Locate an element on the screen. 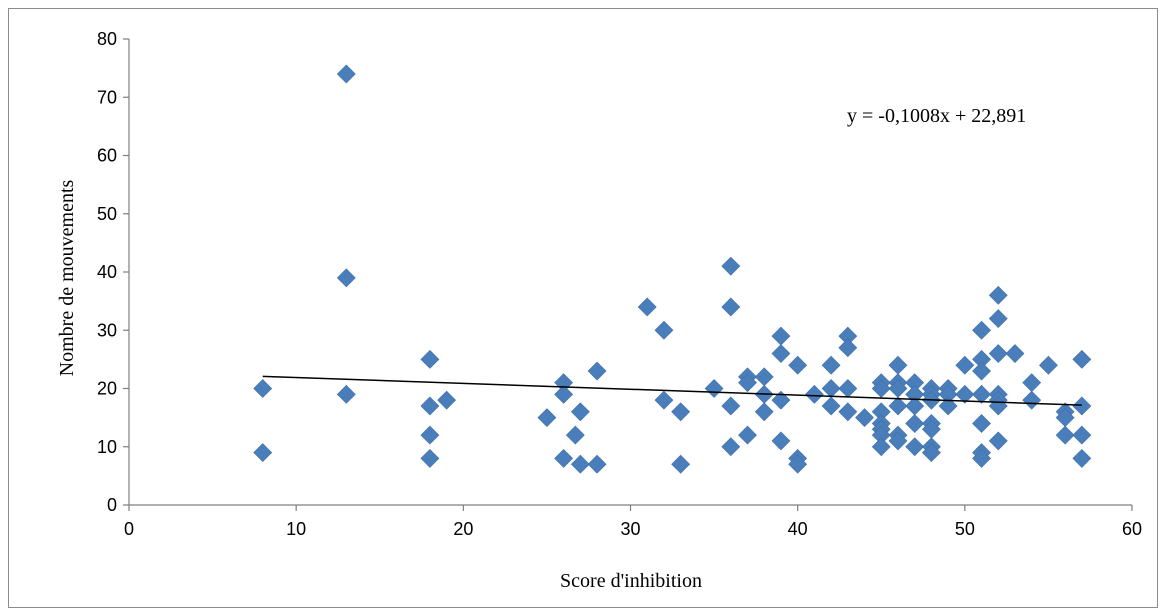  x-tick-label: 40 is located at coordinates (798, 529).